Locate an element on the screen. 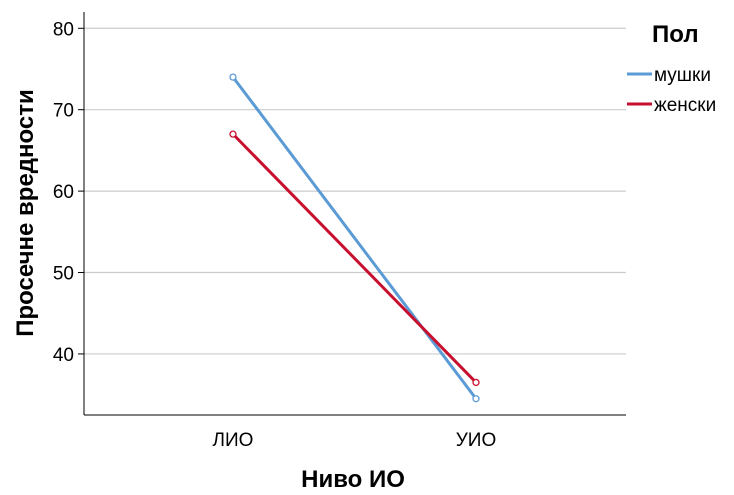  legend: Пол мушки женски is located at coordinates (671, 68).